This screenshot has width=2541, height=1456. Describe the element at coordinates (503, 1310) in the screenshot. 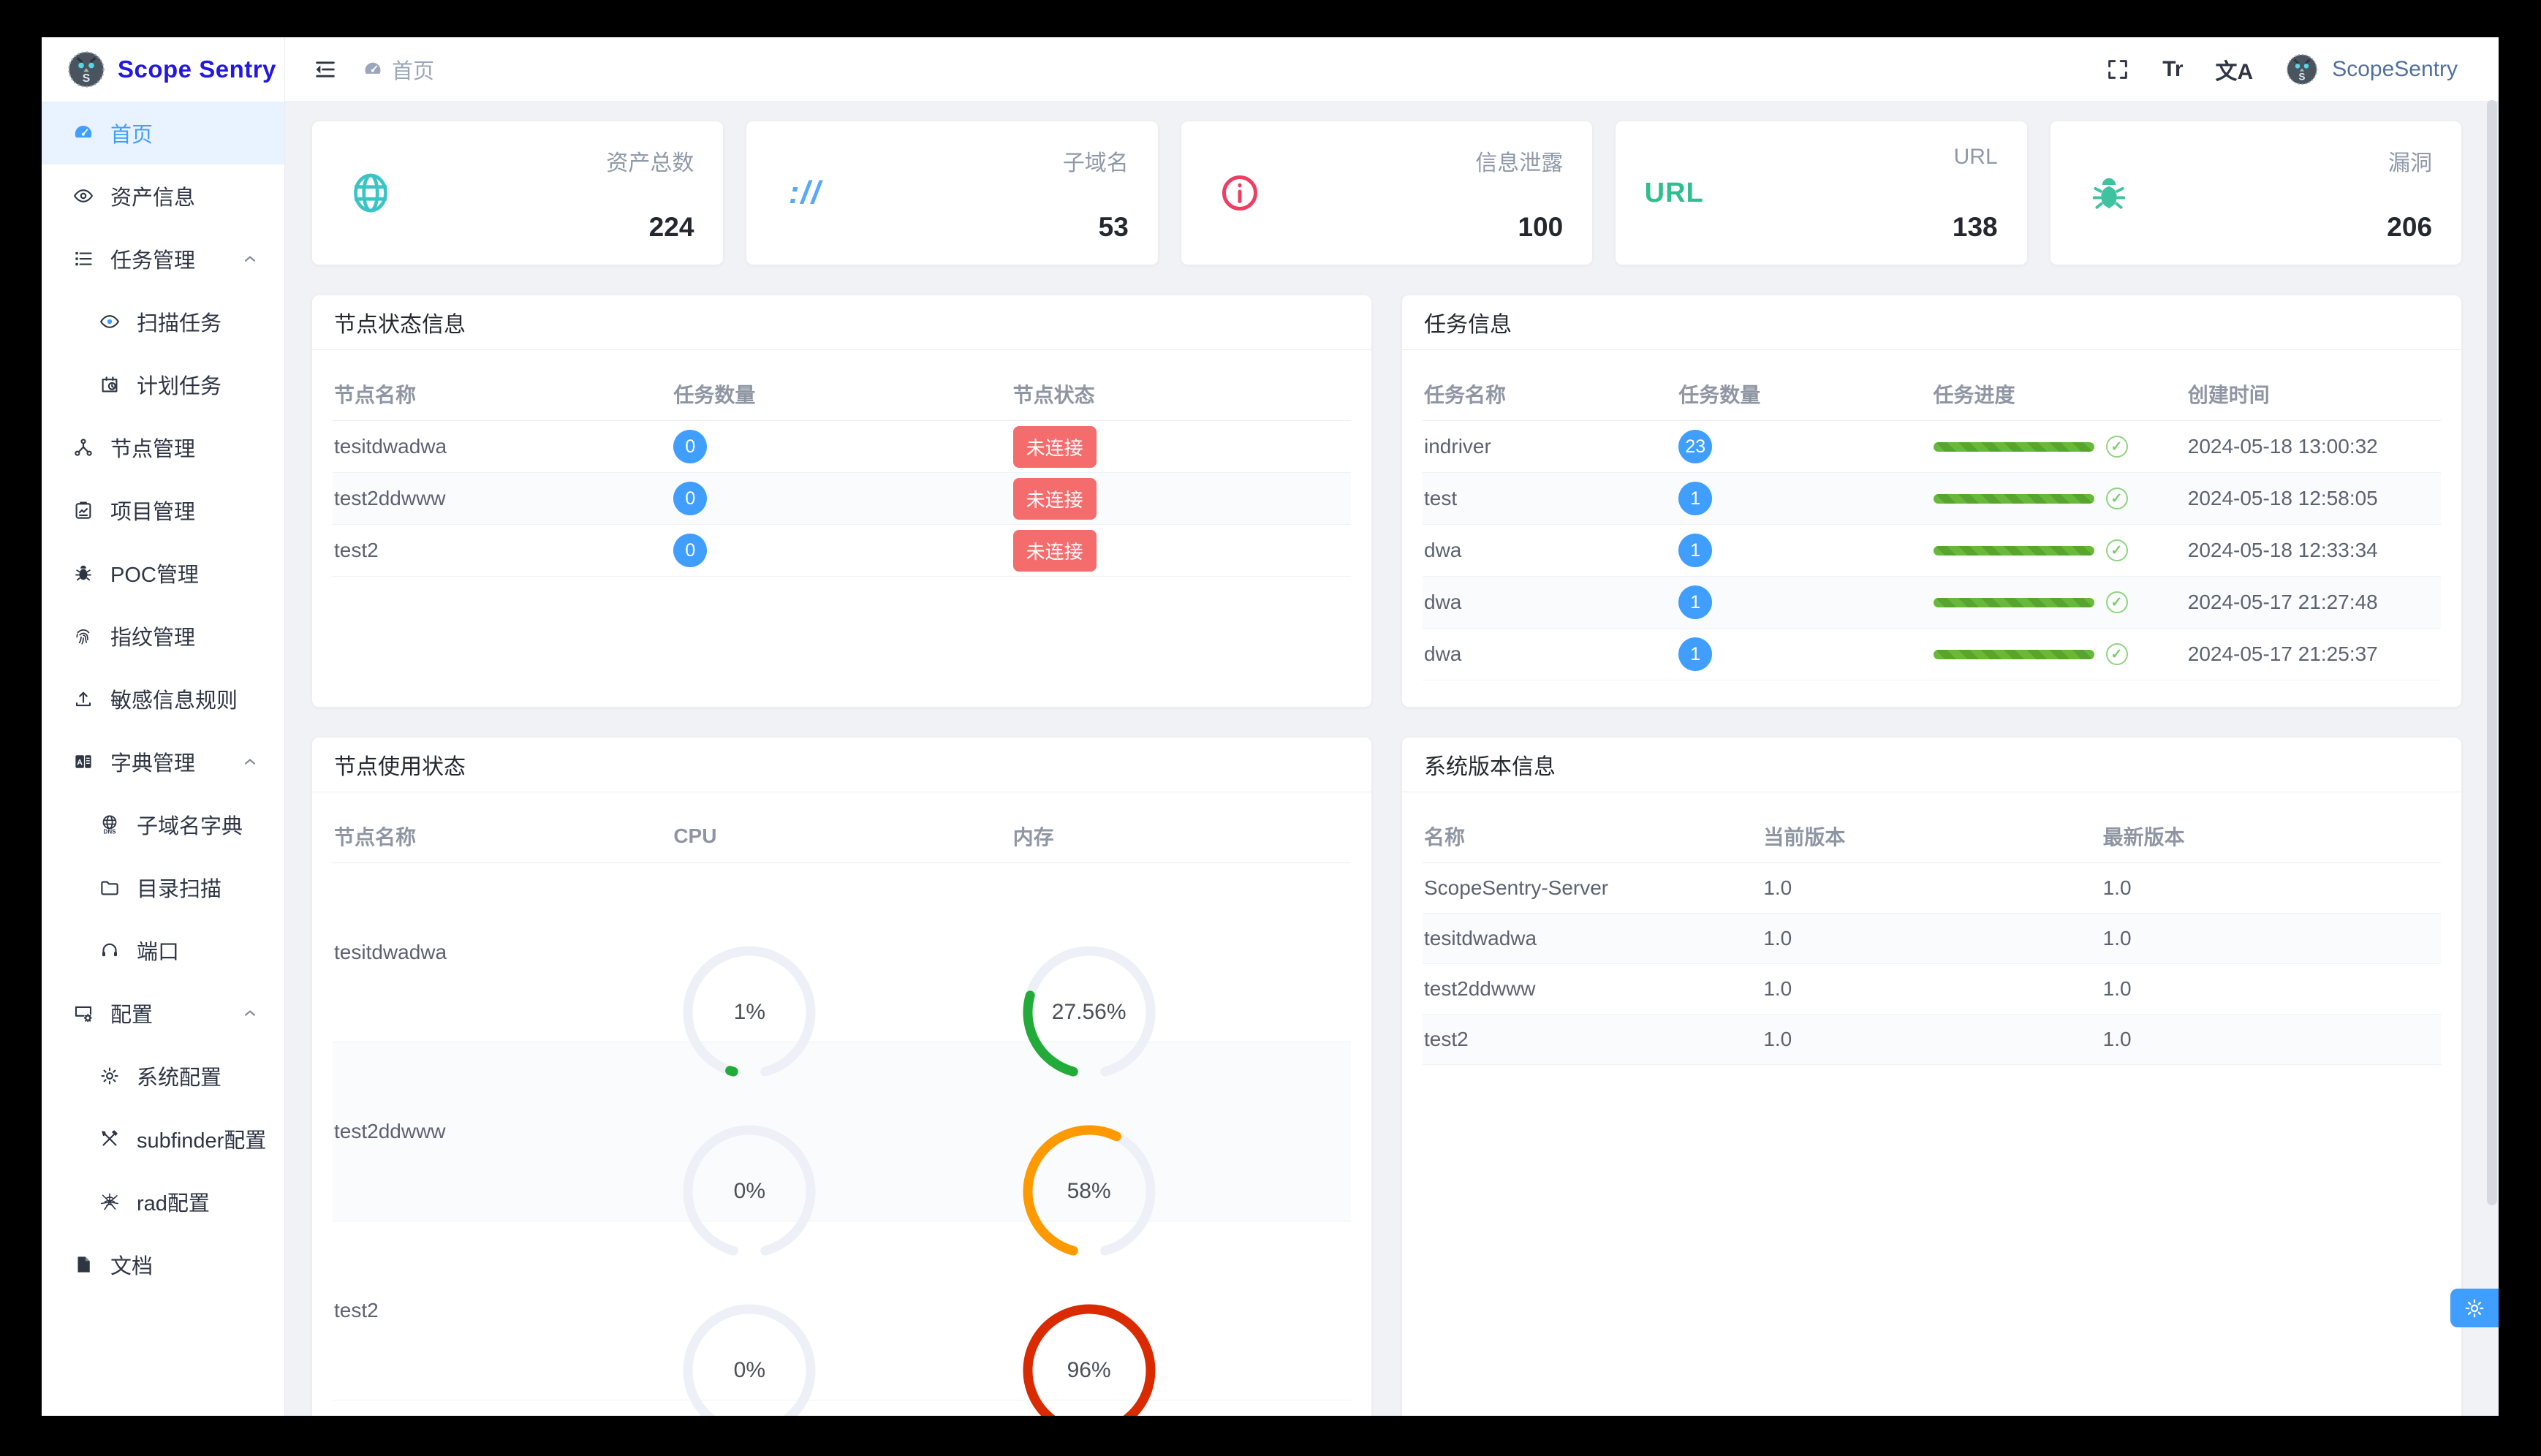

I see `node-name: test2` at that location.